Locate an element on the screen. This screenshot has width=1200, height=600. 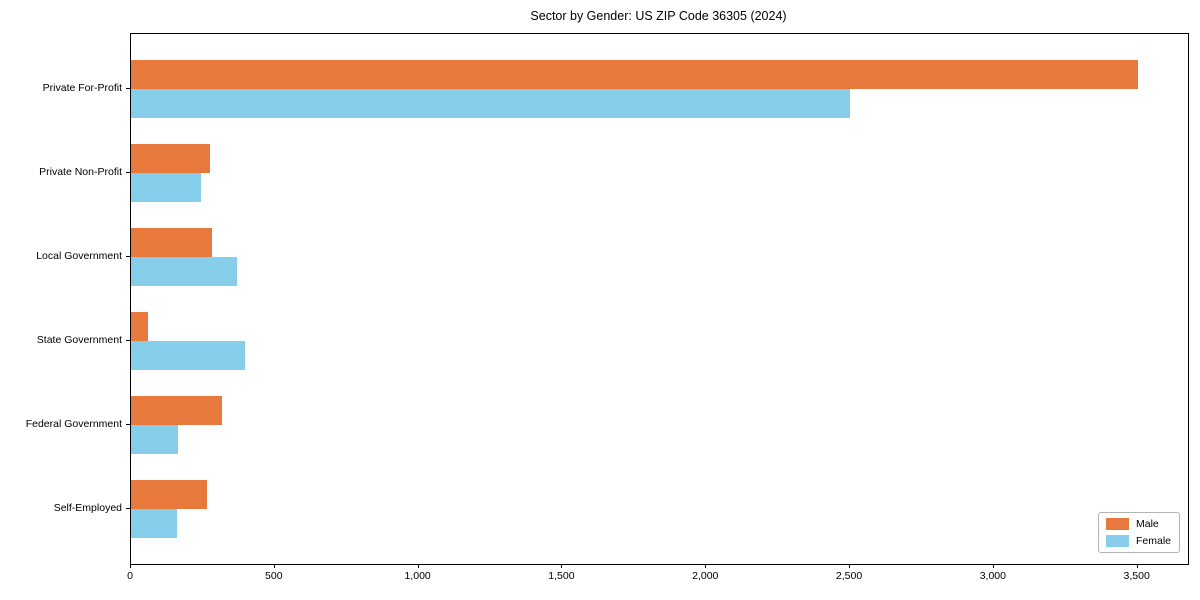
legend-item: Female is located at coordinates (1138, 541).